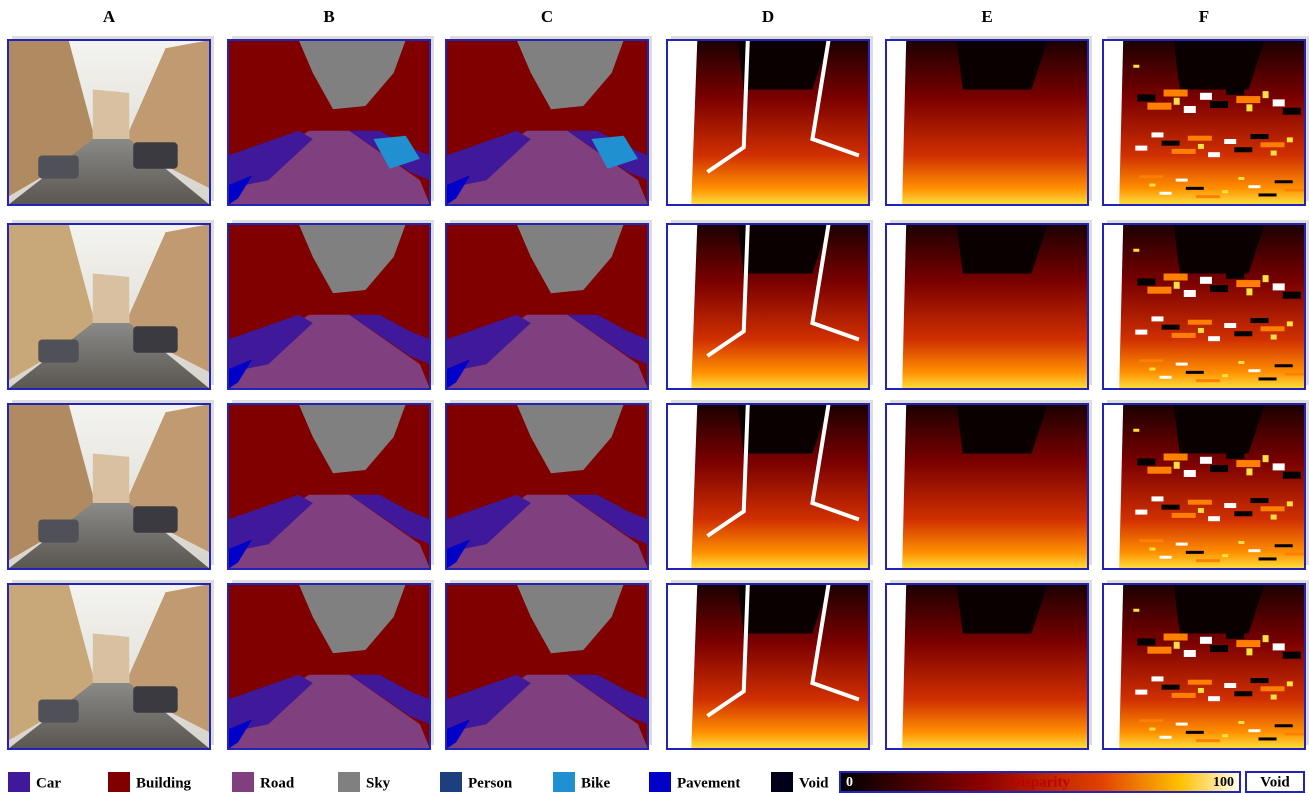 Image resolution: width=1309 pixels, height=794 pixels. I want to click on legend-label: Building, so click(164, 783).